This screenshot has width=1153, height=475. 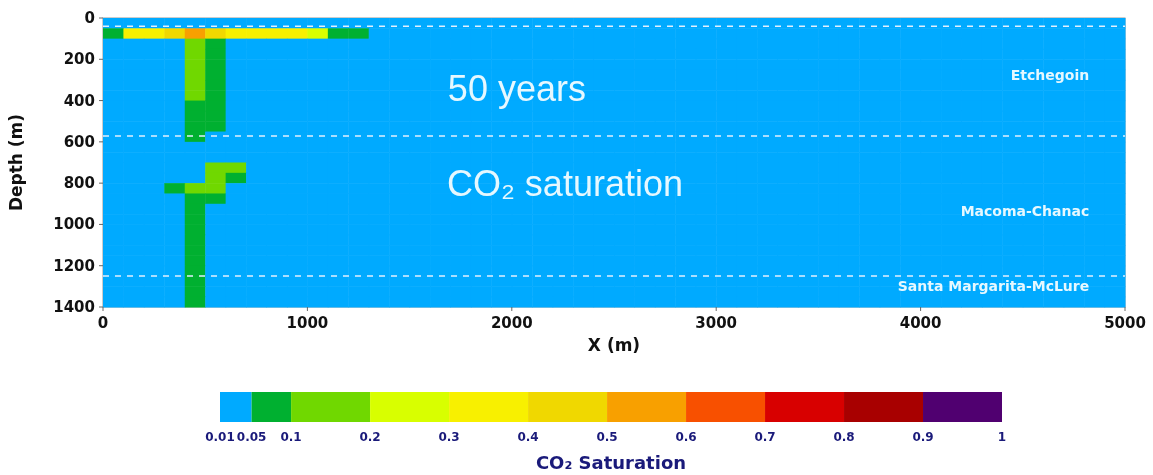 I want to click on y-tick-label: 1400, so click(x=74, y=307).